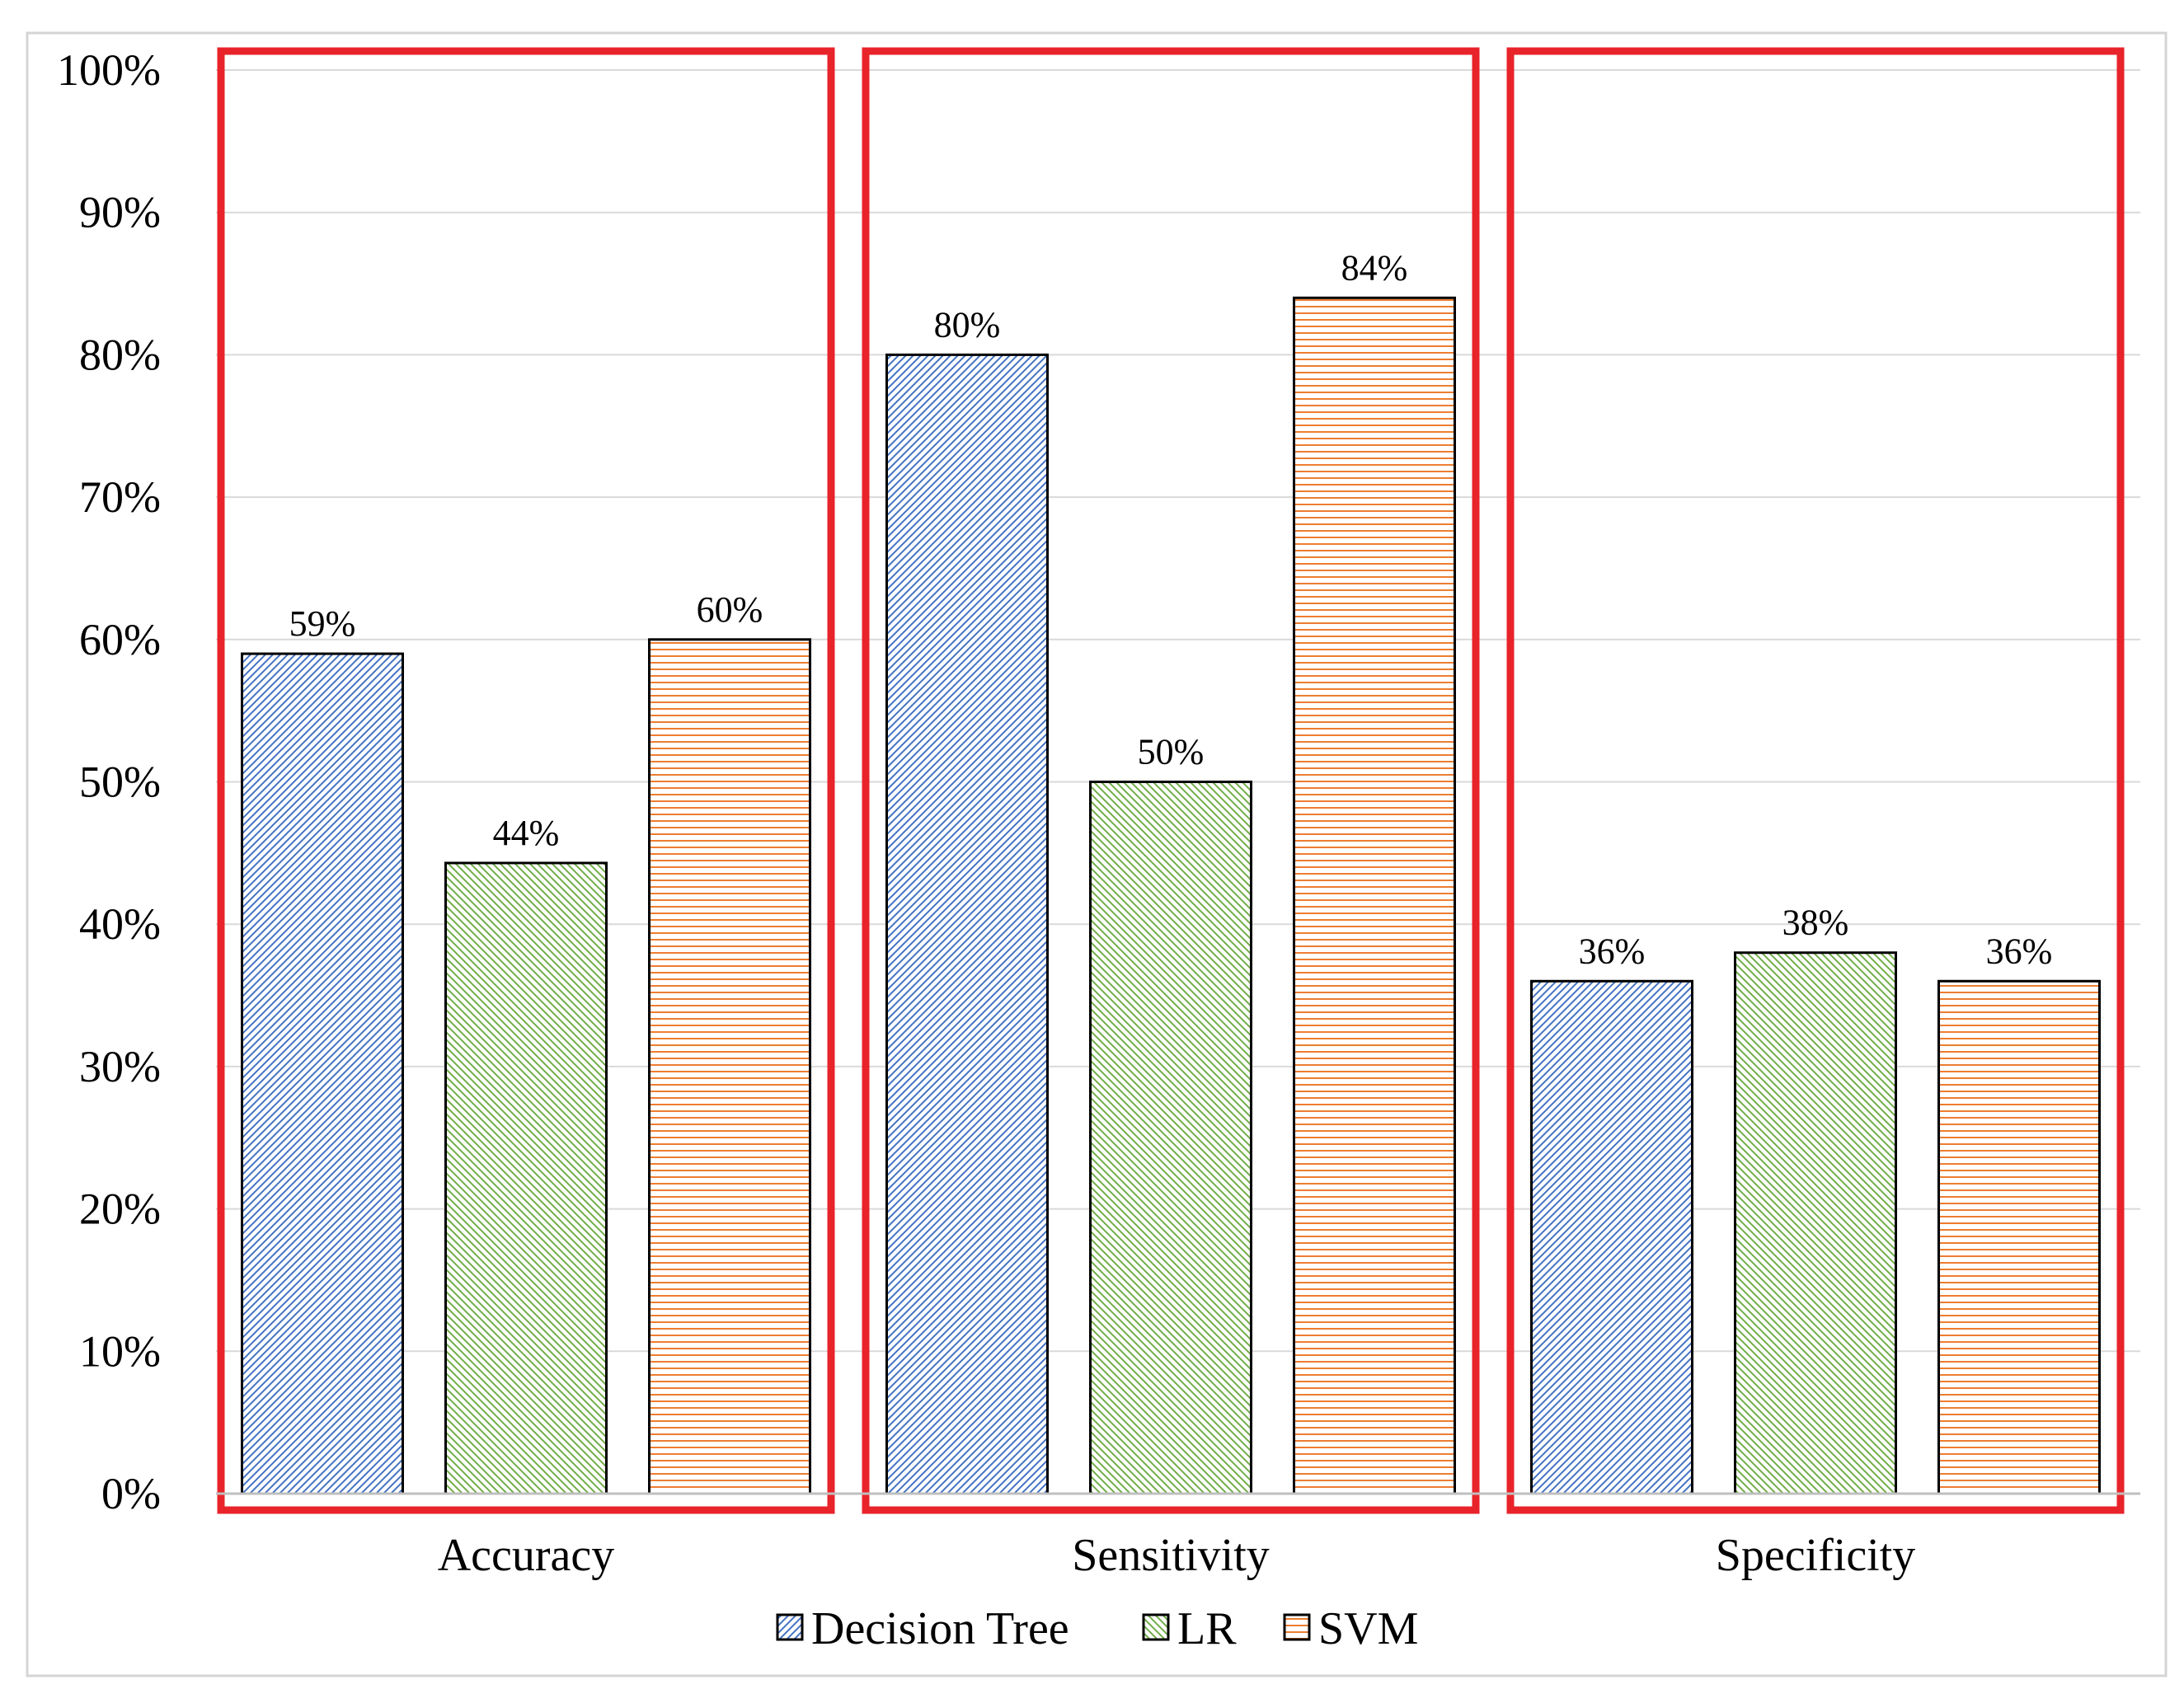 This screenshot has height=1703, width=2184. I want to click on y-tick-label: 10%, so click(120, 1351).